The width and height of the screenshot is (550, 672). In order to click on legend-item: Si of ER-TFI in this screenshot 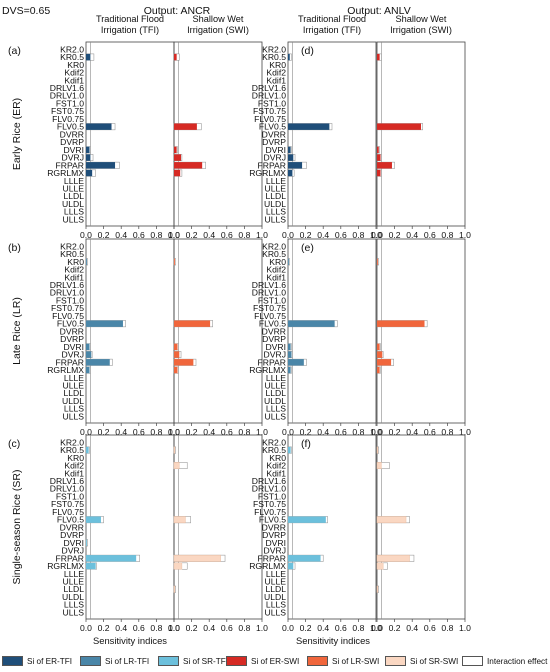, I will do `click(37, 661)`.